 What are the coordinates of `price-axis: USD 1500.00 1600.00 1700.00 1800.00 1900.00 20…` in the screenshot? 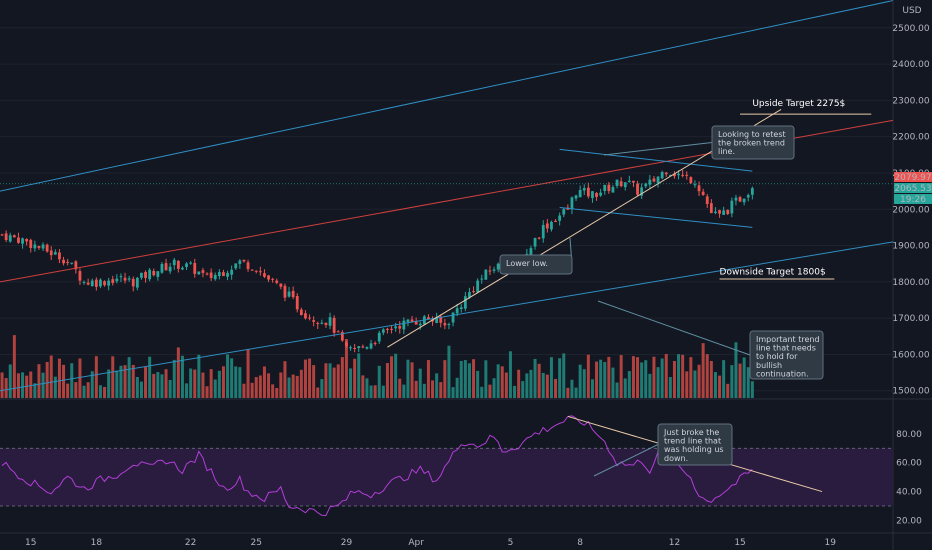 It's located at (912, 266).